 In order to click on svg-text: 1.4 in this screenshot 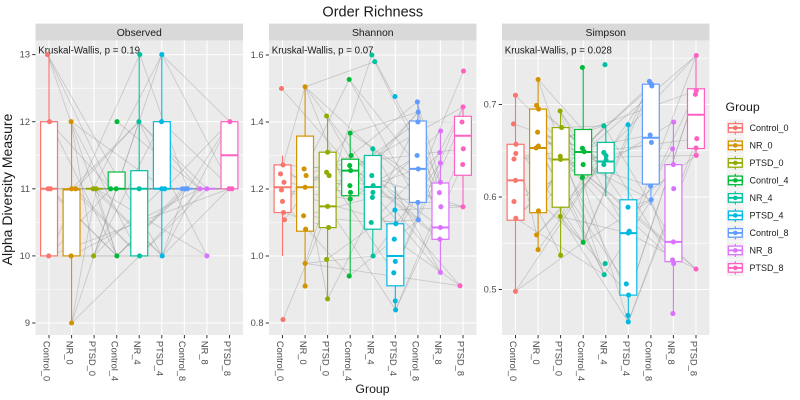, I will do `click(257, 122)`.